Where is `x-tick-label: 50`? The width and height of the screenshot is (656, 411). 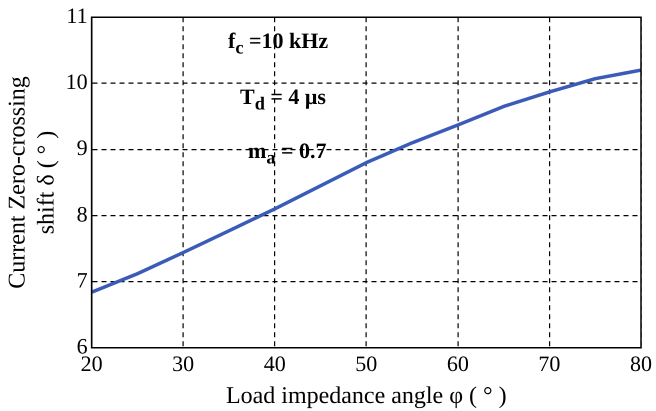 x-tick-label: 50 is located at coordinates (366, 363).